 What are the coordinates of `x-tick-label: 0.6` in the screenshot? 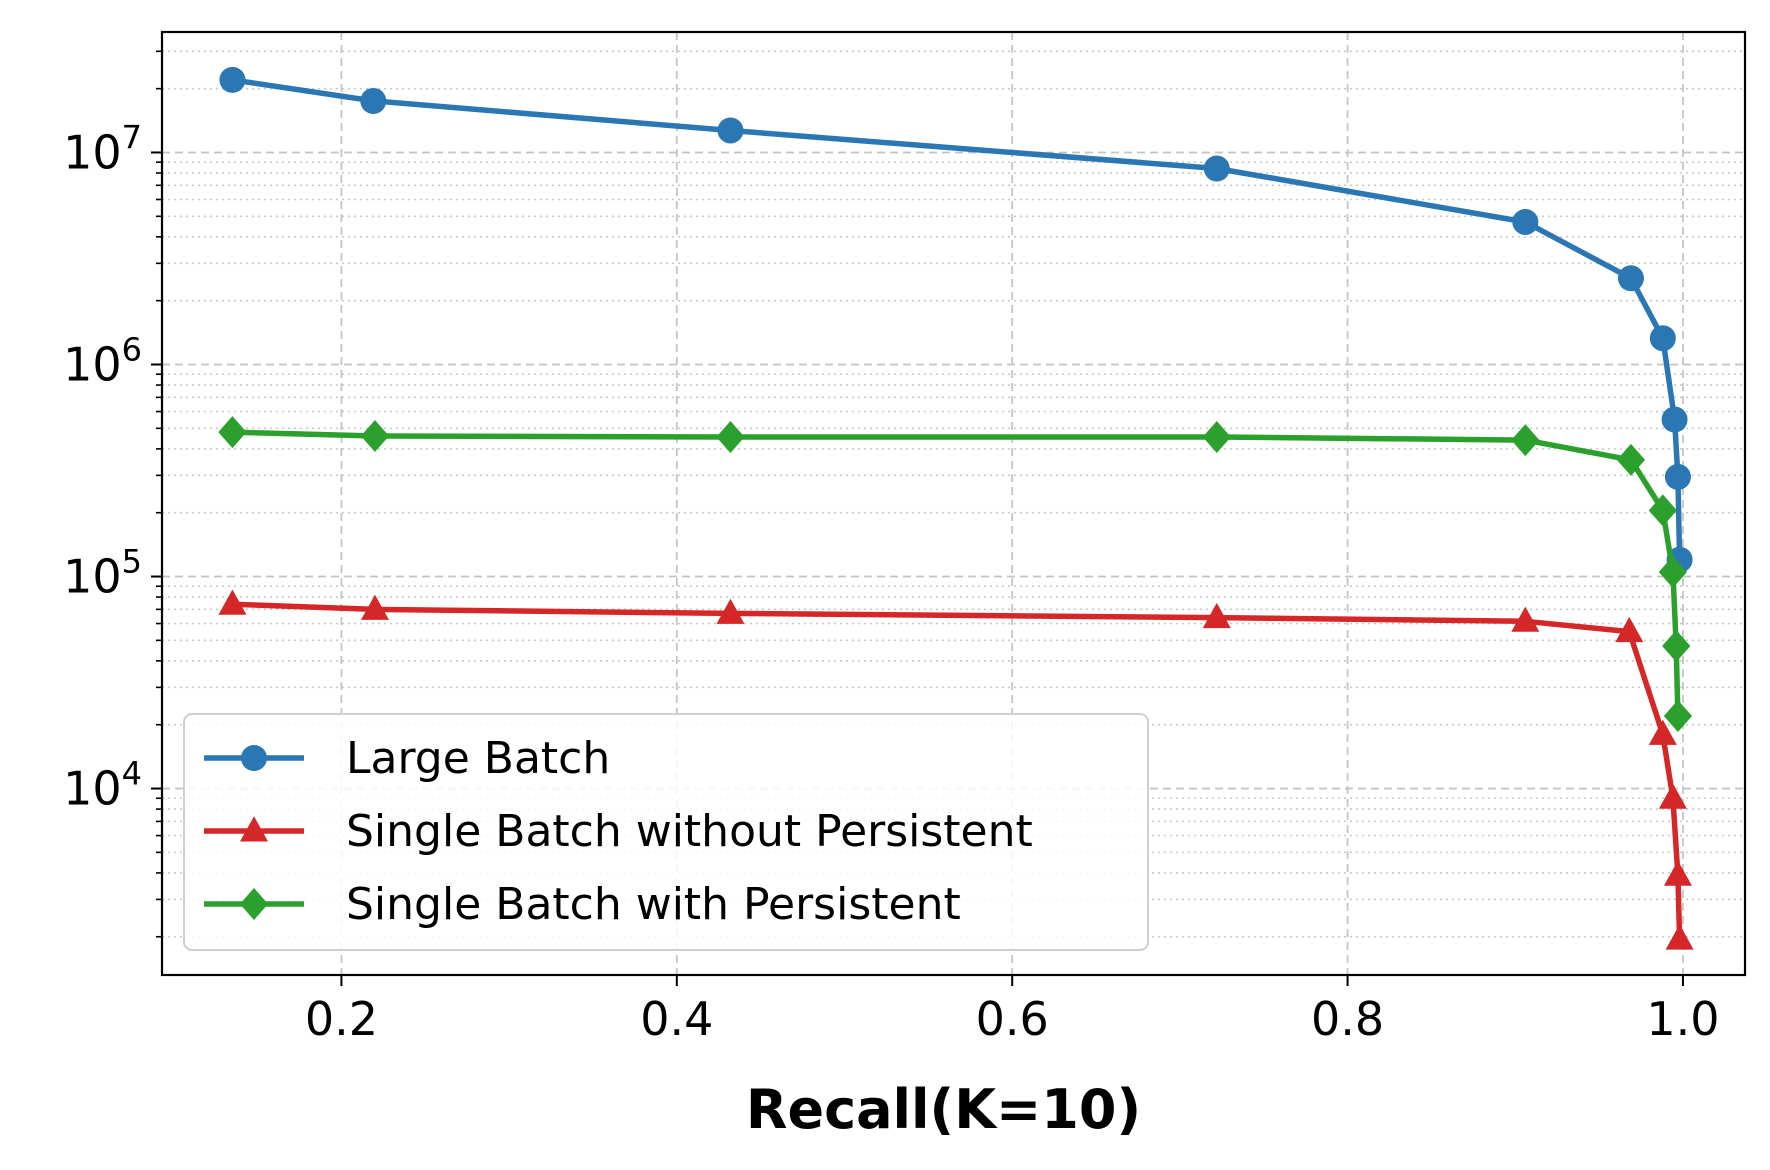 It's located at (1012, 1019).